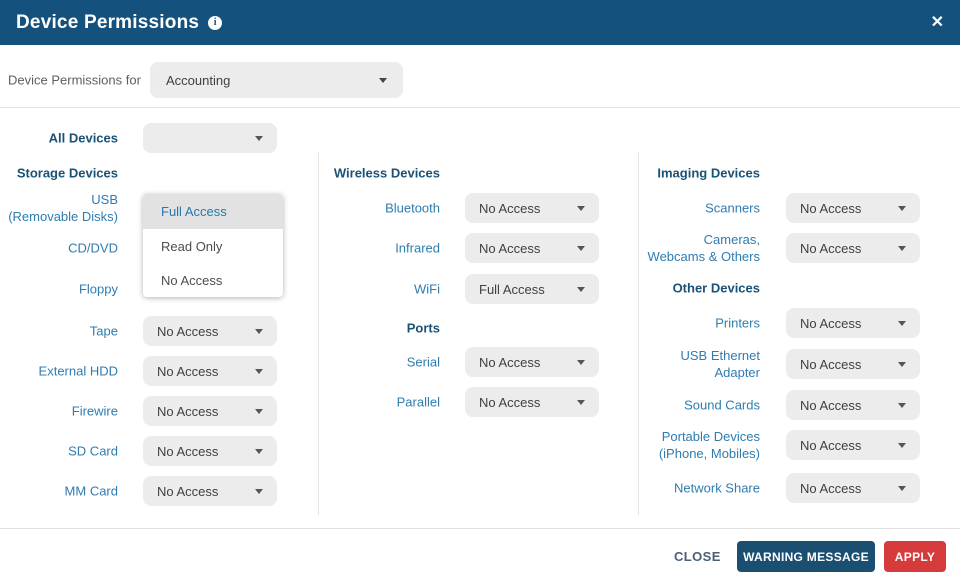 This screenshot has height=588, width=960. I want to click on infrared-dropdown: No Access, so click(532, 248).